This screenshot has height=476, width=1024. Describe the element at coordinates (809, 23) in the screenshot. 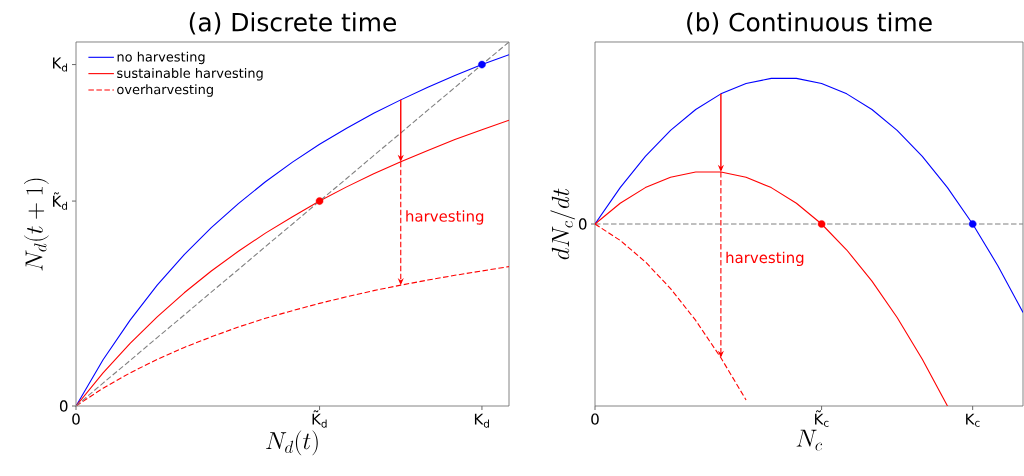

I see `chart-title: (b) Continuous time` at that location.